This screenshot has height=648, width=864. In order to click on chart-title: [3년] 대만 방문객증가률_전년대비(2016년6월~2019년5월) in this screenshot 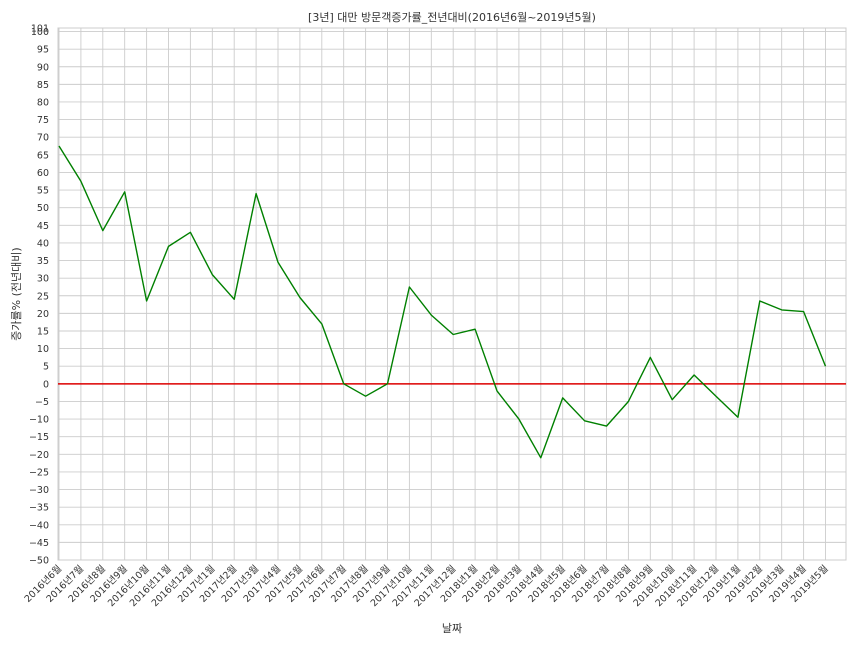, I will do `click(452, 17)`.